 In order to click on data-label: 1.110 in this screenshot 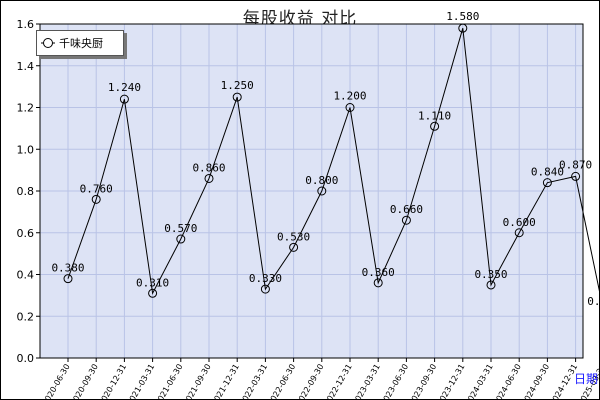, I will do `click(434, 115)`.